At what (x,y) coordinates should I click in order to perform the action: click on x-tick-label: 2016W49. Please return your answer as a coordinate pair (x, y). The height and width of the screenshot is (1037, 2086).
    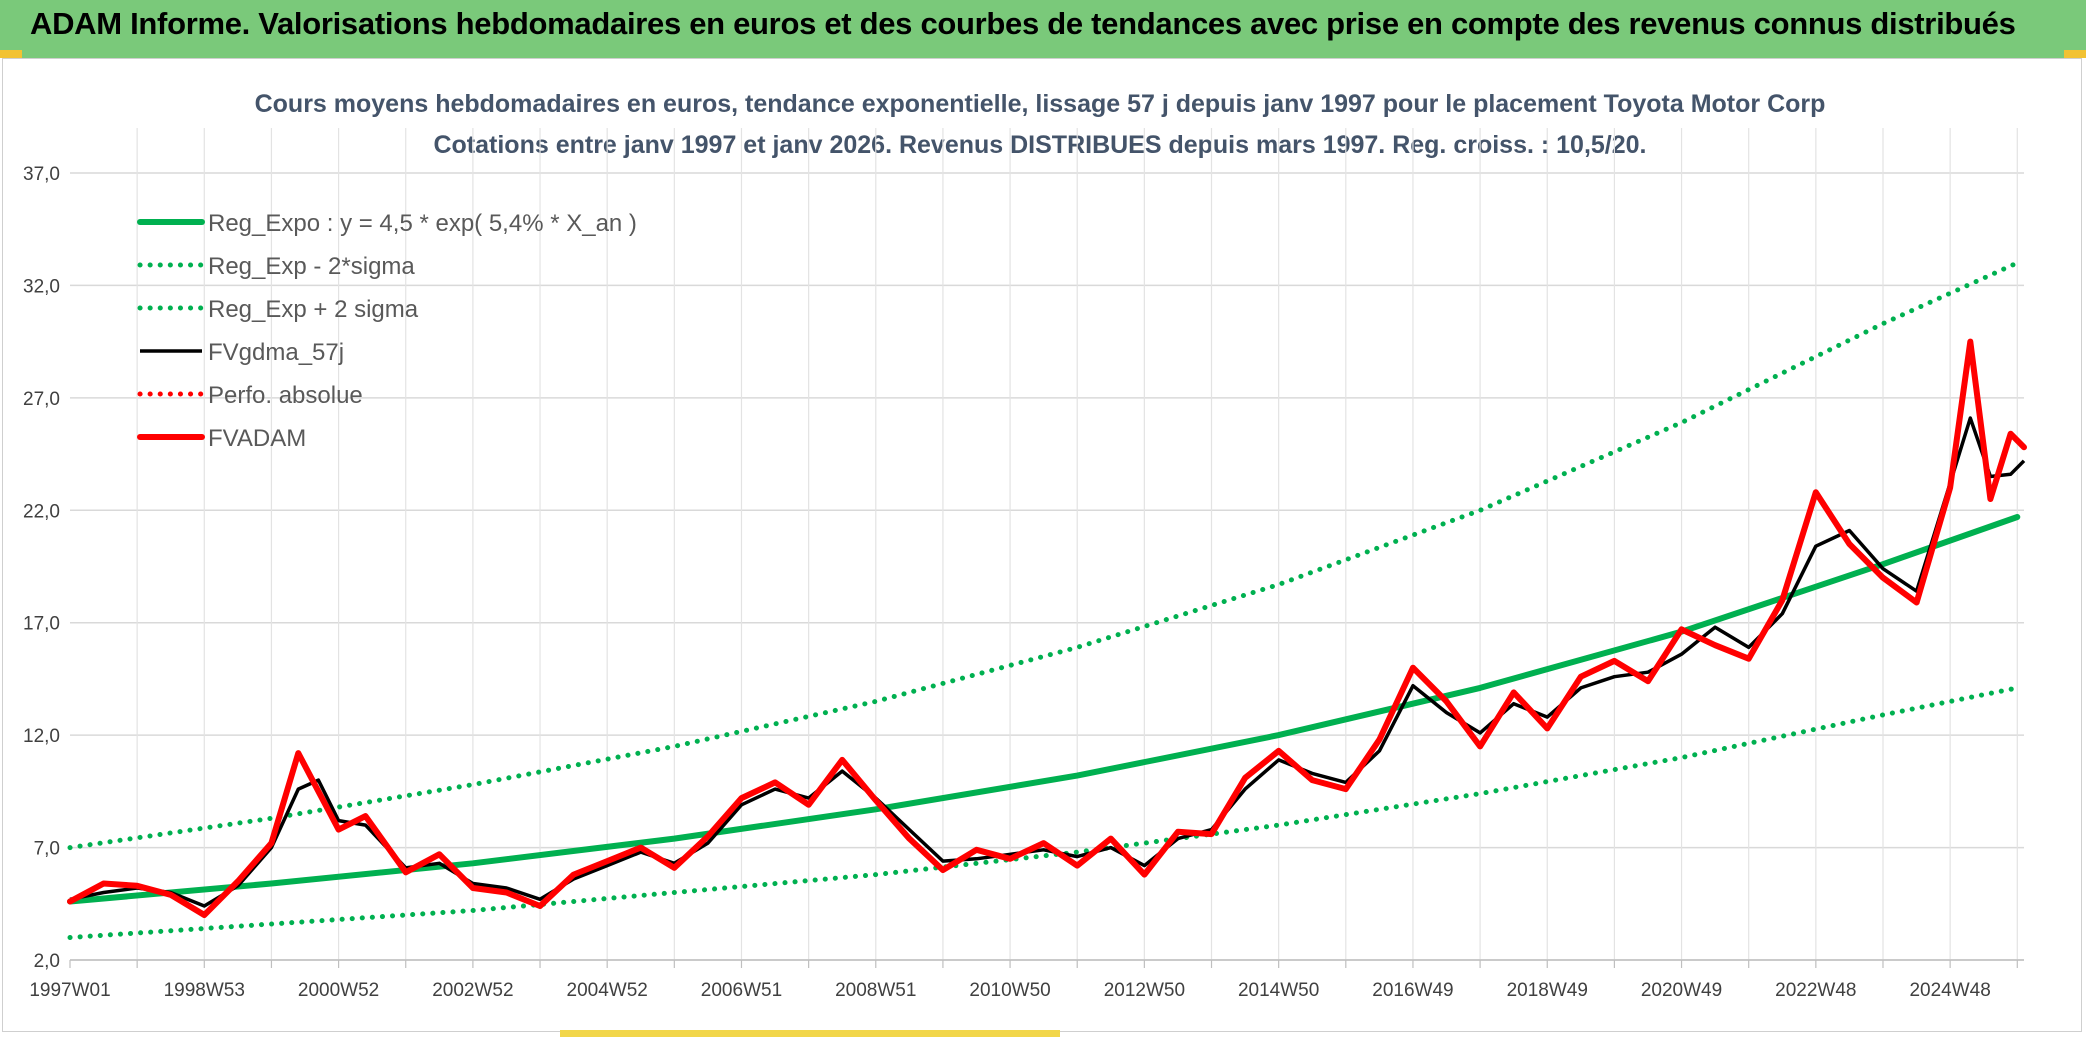
    Looking at the image, I should click on (1412, 990).